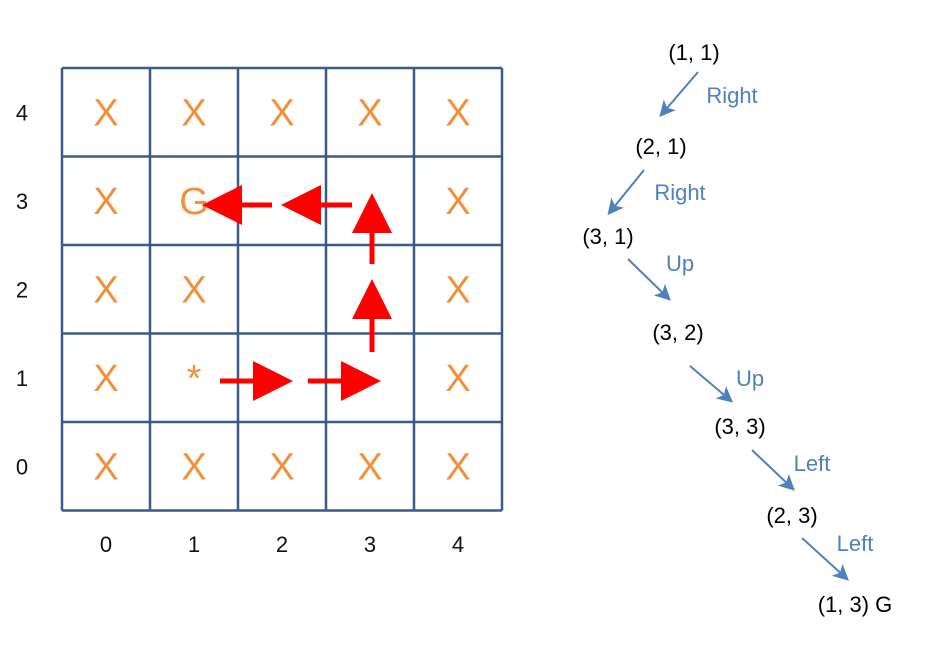 This screenshot has width=933, height=648. I want to click on grid-cell-2-4: X, so click(457, 290).